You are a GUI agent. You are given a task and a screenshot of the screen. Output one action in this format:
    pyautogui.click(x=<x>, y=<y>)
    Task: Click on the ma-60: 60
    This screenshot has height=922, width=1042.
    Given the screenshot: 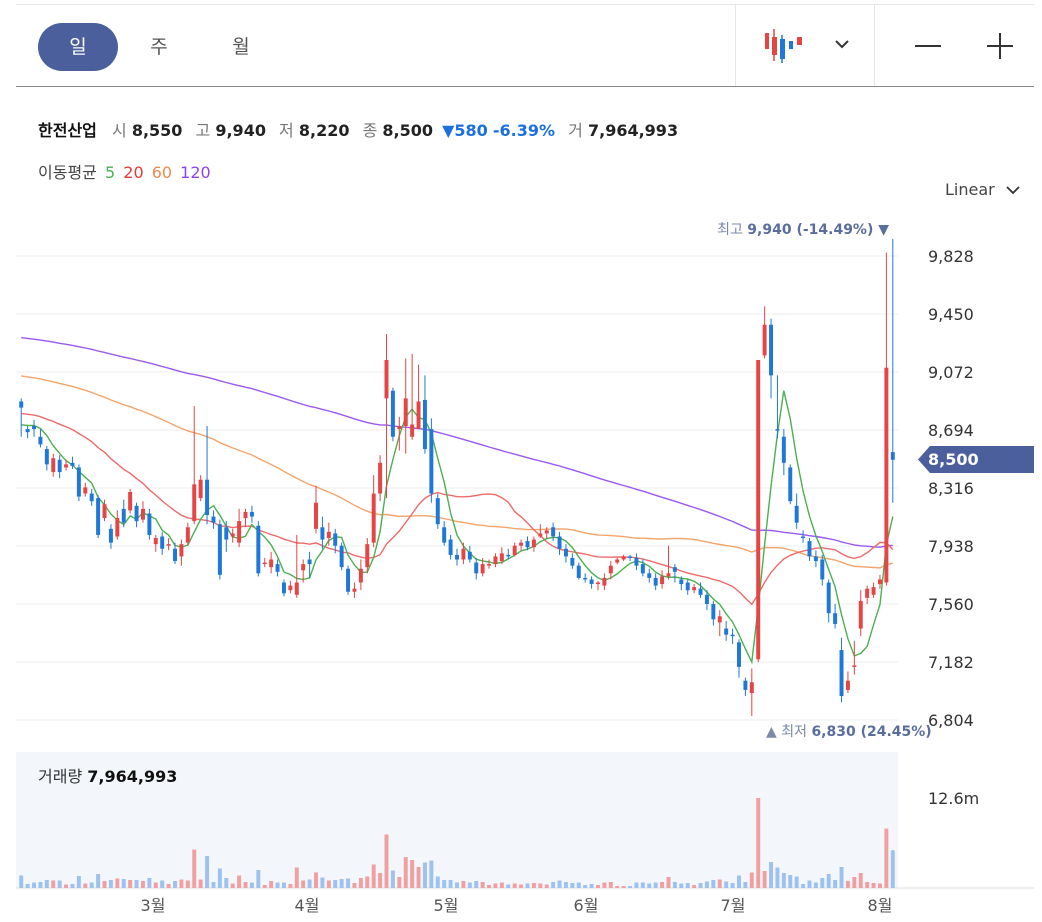 What is the action you would take?
    pyautogui.click(x=162, y=172)
    